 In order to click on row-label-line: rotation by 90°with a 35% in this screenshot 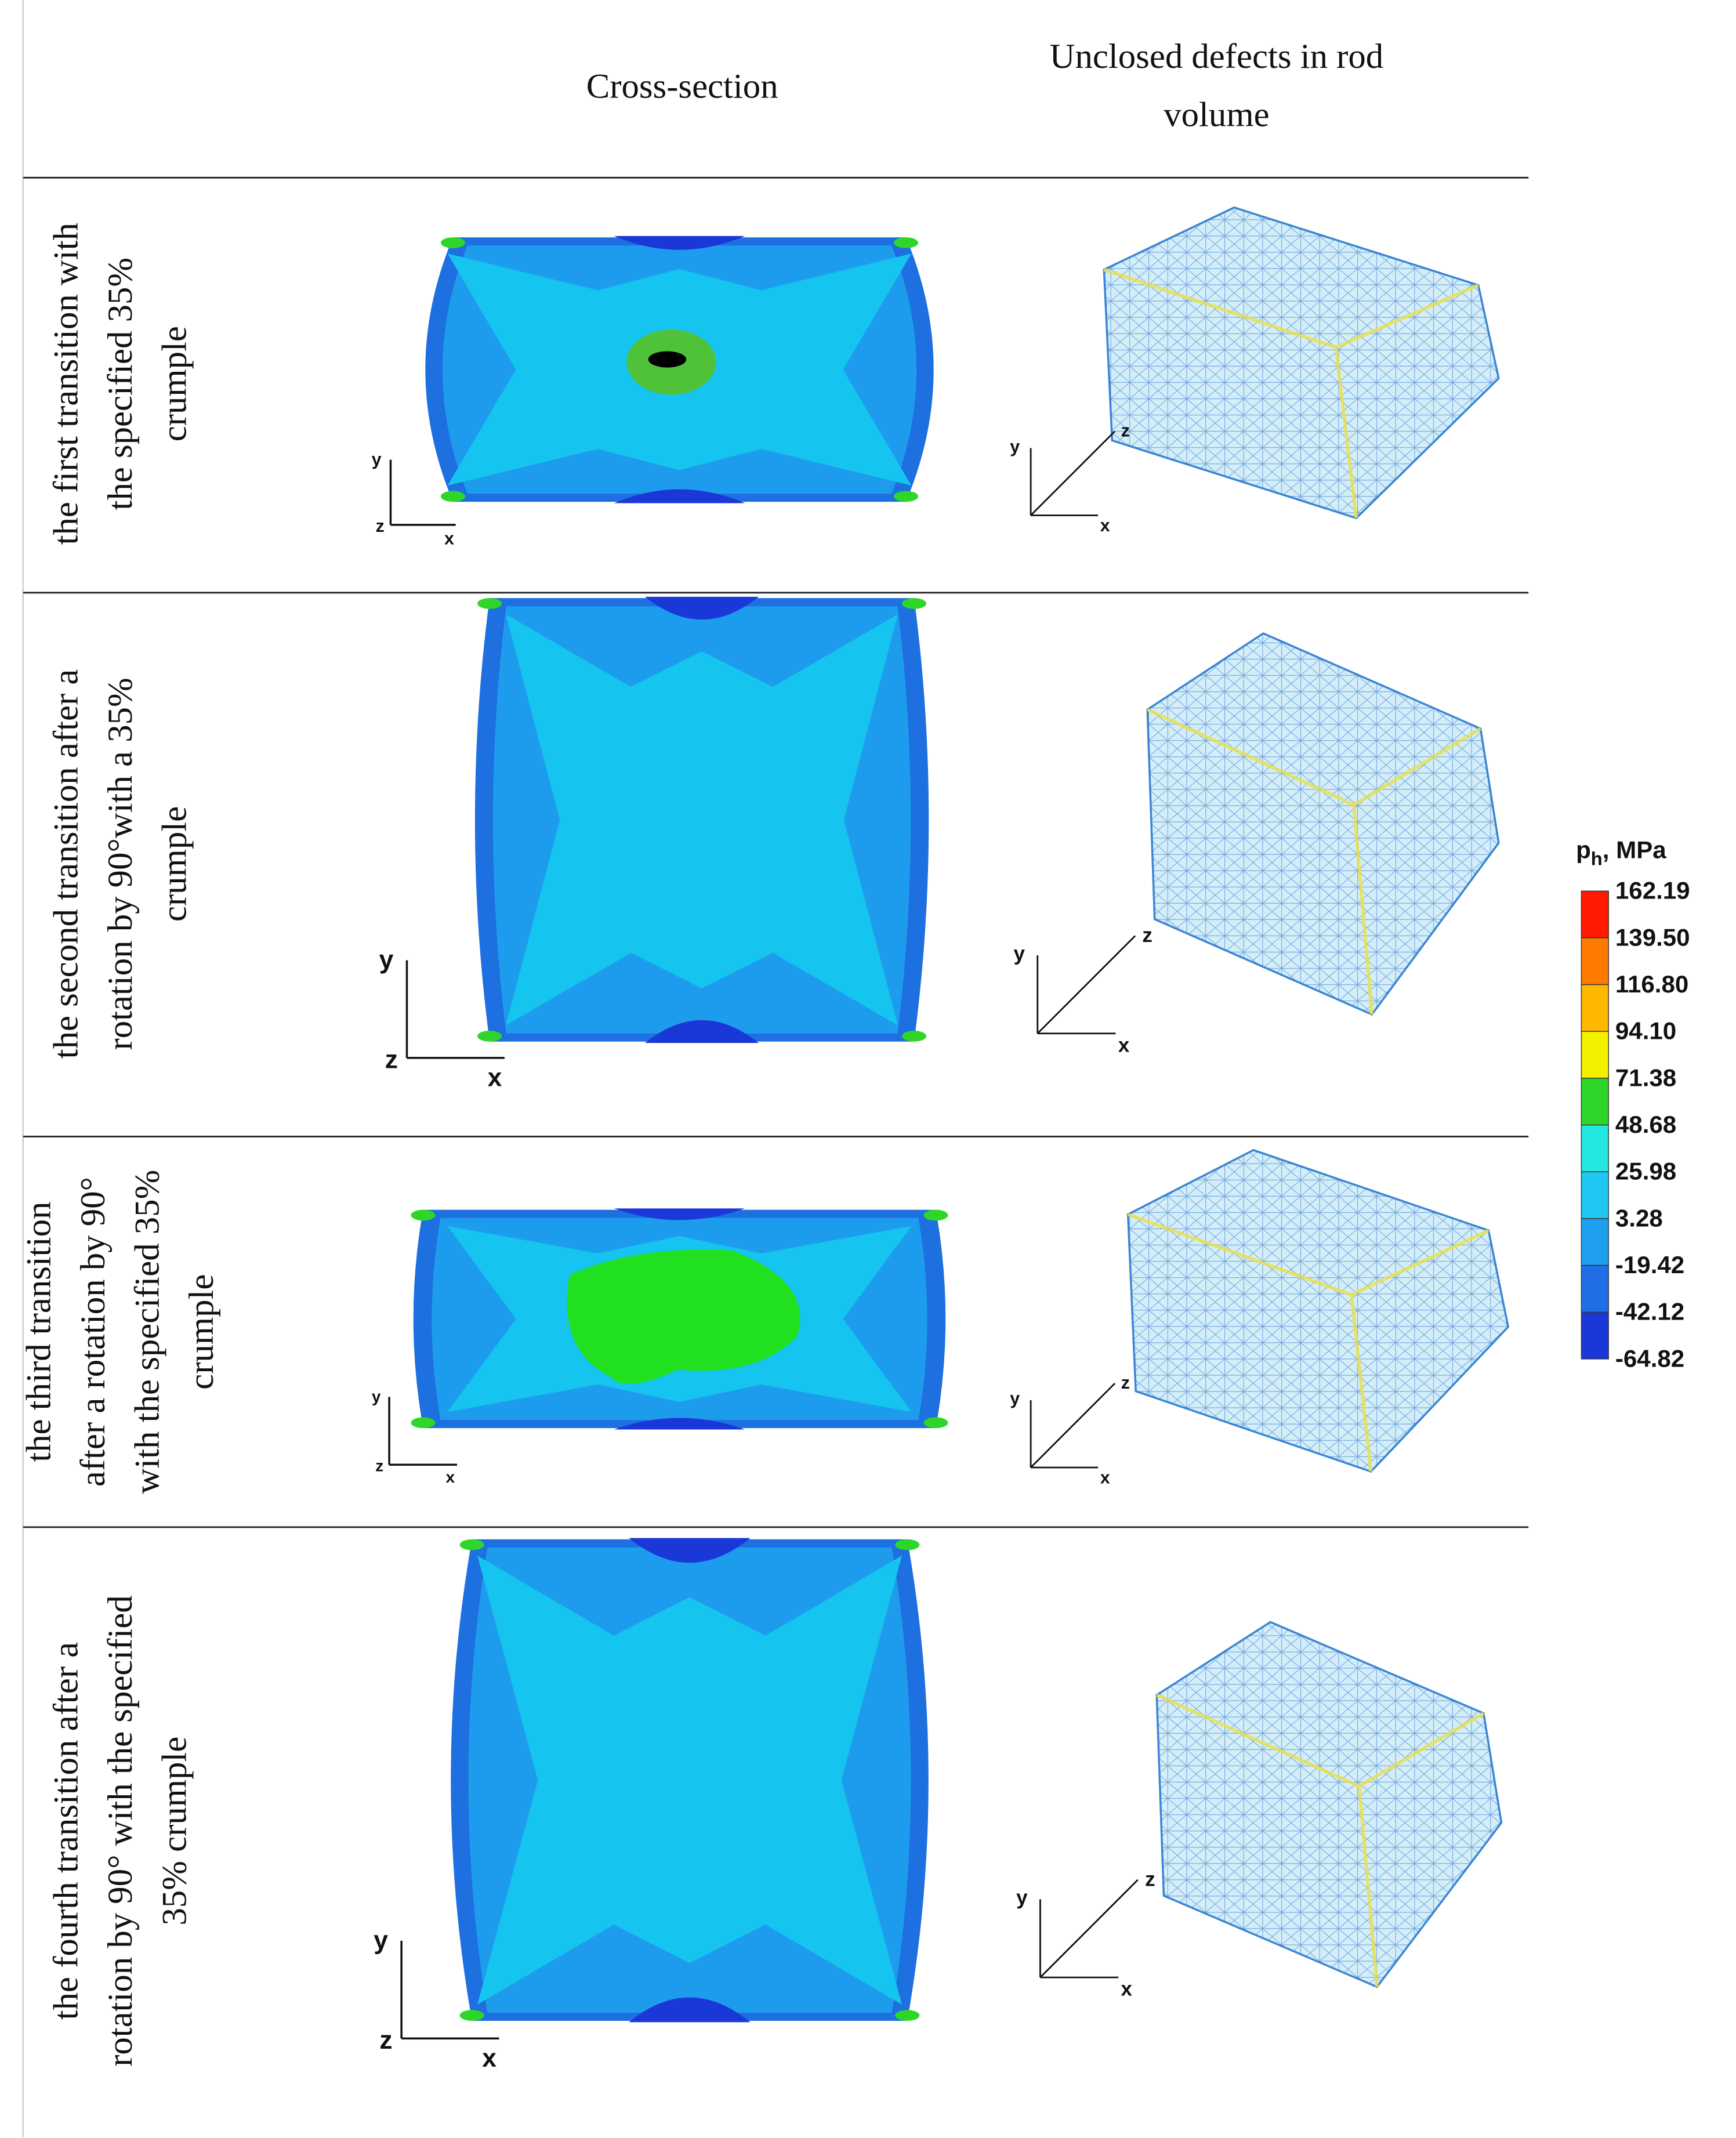, I will do `click(120, 863)`.